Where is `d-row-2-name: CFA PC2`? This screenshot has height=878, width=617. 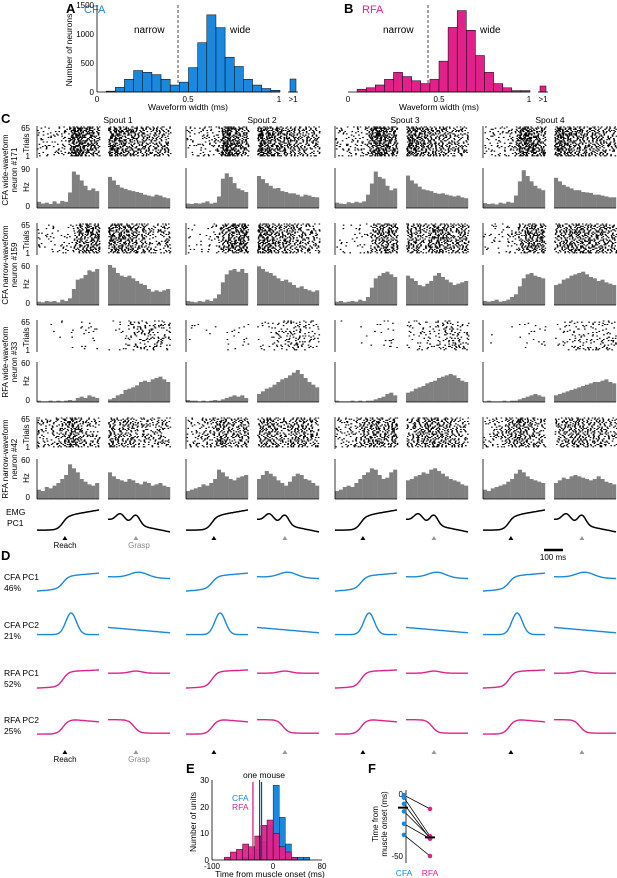
d-row-2-name: CFA PC2 is located at coordinates (21, 625).